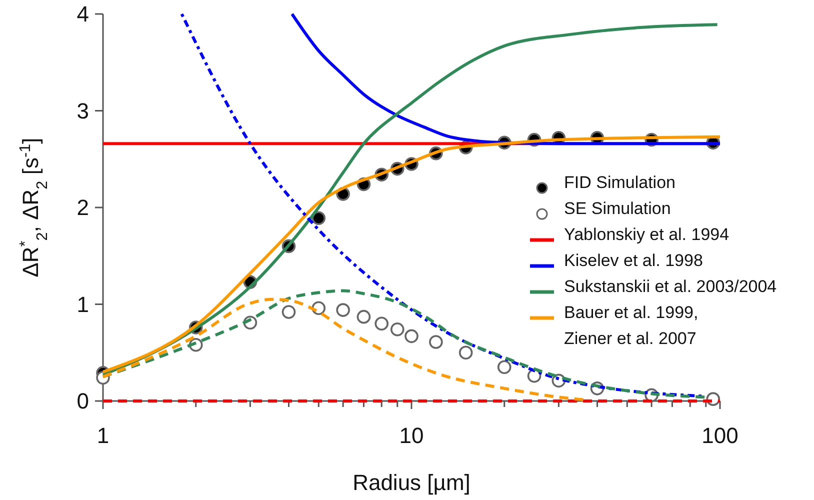 The width and height of the screenshot is (814, 500). I want to click on x-axis-title: Radius [µm], so click(411, 482).